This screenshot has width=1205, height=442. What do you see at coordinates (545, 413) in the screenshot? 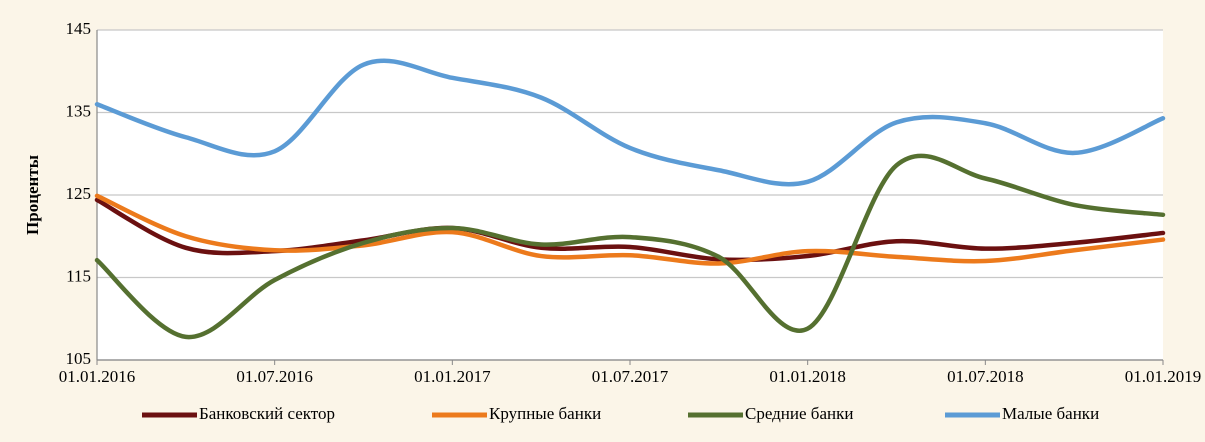
I see `legend-label: Крупные банки` at bounding box center [545, 413].